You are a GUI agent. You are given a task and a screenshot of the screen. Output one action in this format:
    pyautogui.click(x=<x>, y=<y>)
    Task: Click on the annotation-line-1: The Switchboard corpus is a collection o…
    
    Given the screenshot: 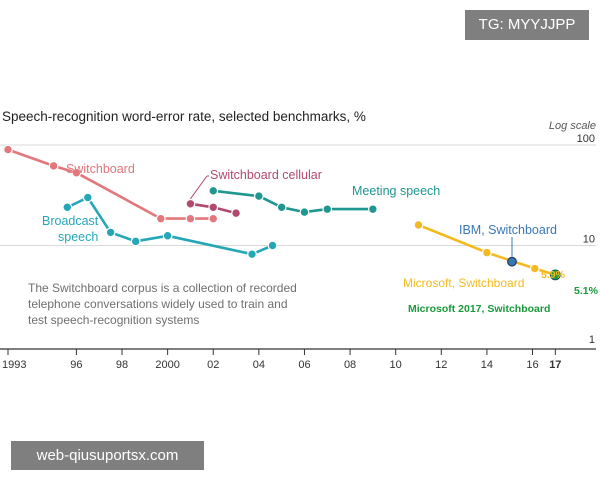 What is the action you would take?
    pyautogui.click(x=162, y=288)
    